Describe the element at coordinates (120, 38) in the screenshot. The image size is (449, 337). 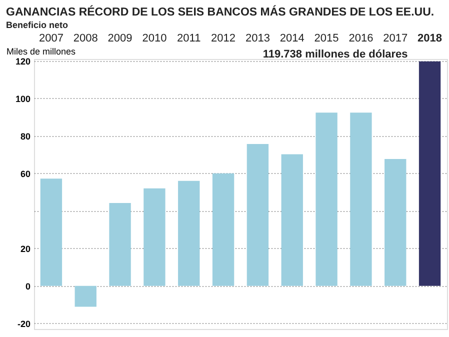
I see `x-tick-label: 2009` at that location.